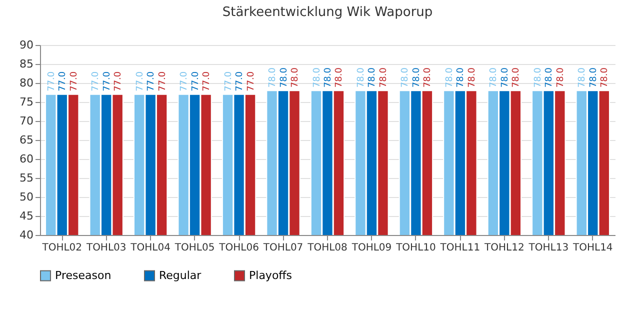 This screenshot has height=320, width=640. Describe the element at coordinates (283, 248) in the screenshot. I see `x-tick-label: TOHL07` at that location.